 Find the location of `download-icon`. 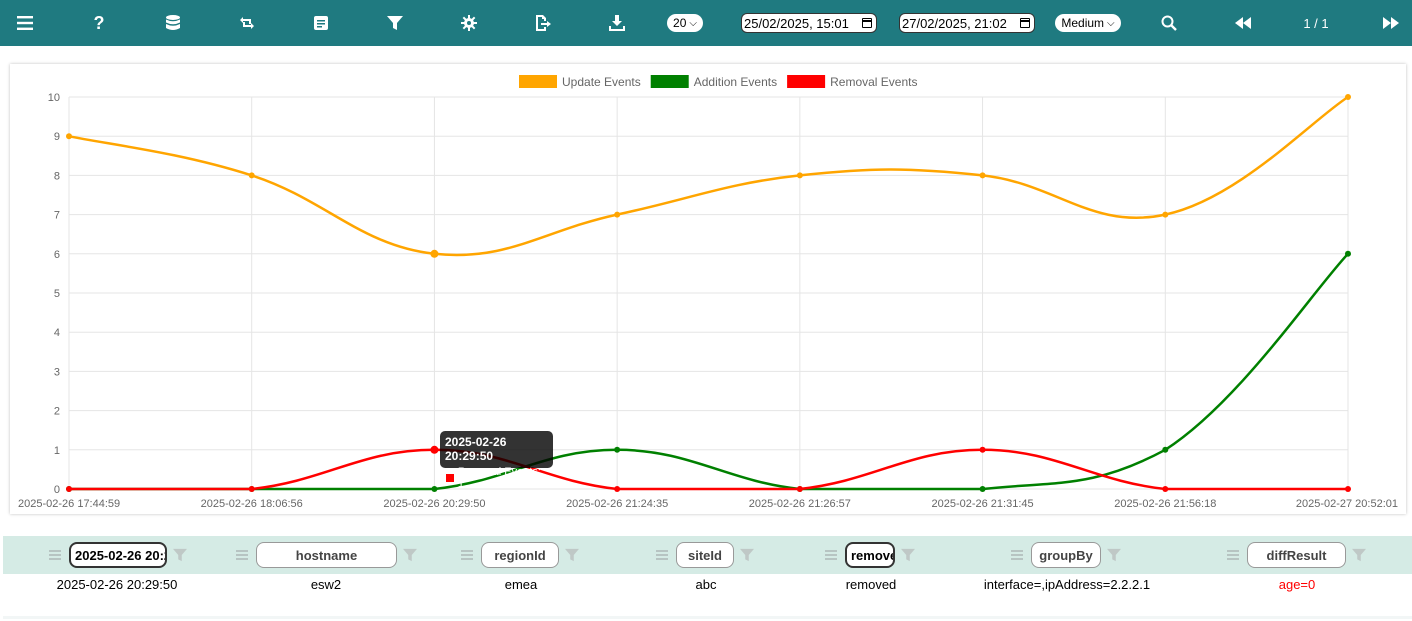

download-icon is located at coordinates (617, 23).